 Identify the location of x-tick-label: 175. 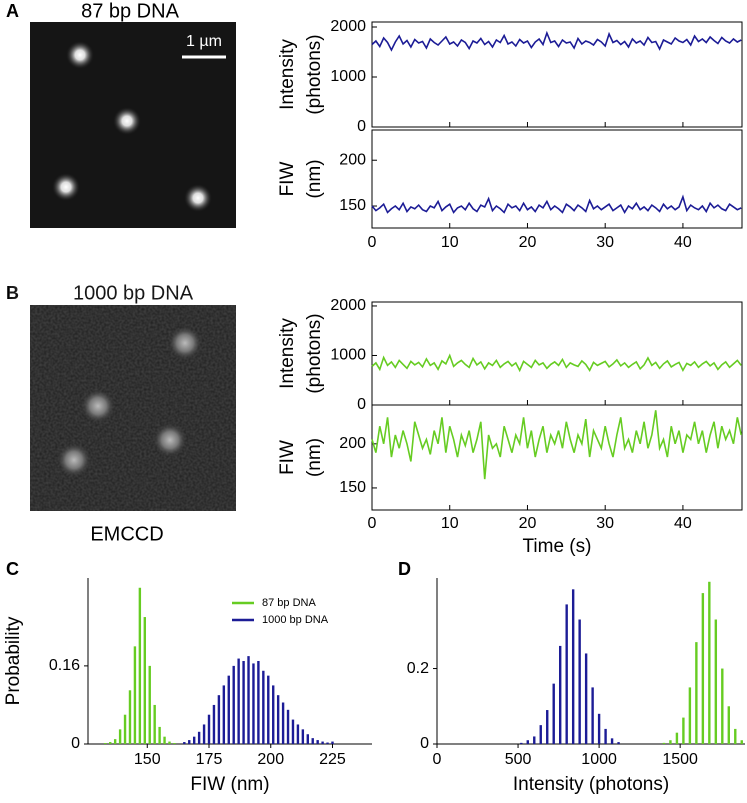
(209, 759).